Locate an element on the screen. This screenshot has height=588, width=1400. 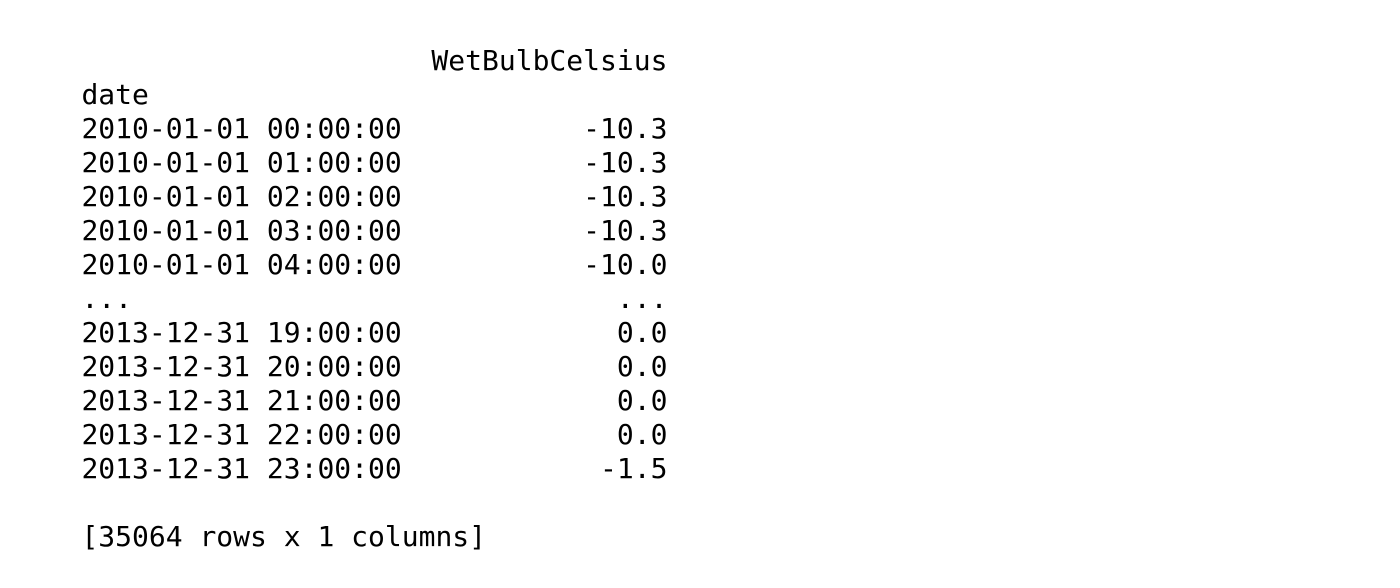
shape-summary-row: [35064 rows x 1 columns] is located at coordinates (340, 519).